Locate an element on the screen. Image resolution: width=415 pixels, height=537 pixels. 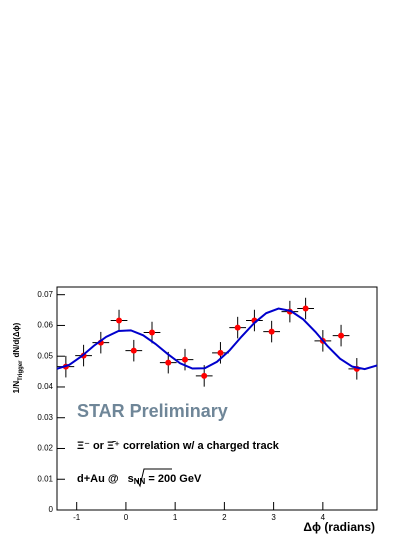
fit-curve is located at coordinates (217, 339).